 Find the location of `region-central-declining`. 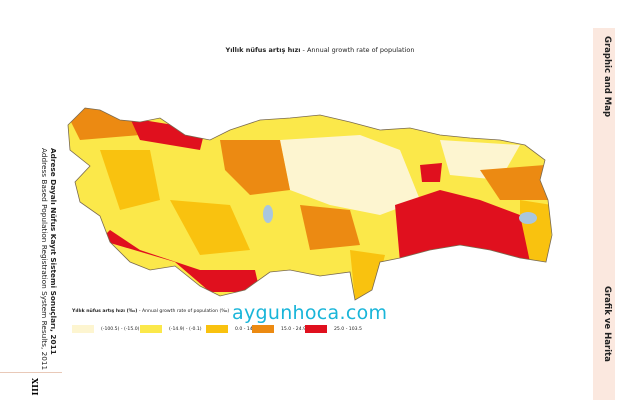

region-central-declining is located at coordinates (350, 175).